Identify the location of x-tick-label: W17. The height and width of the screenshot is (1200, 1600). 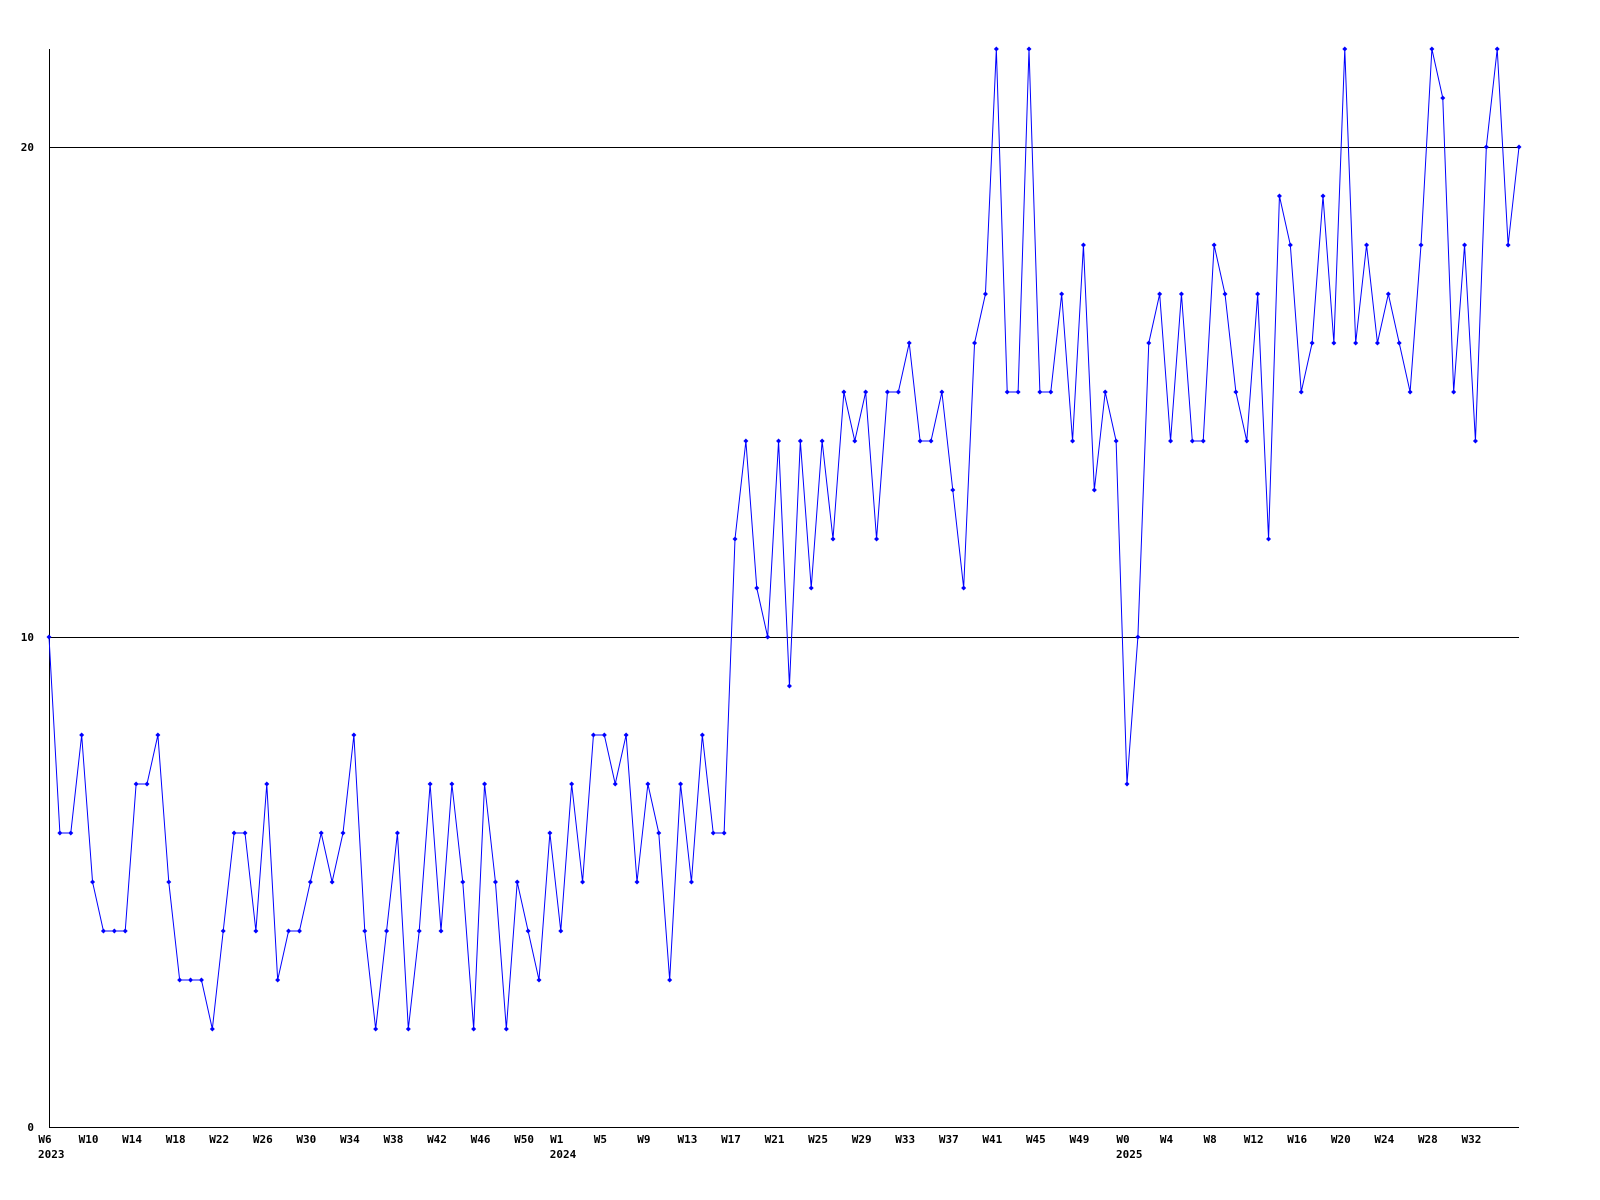
(731, 1139).